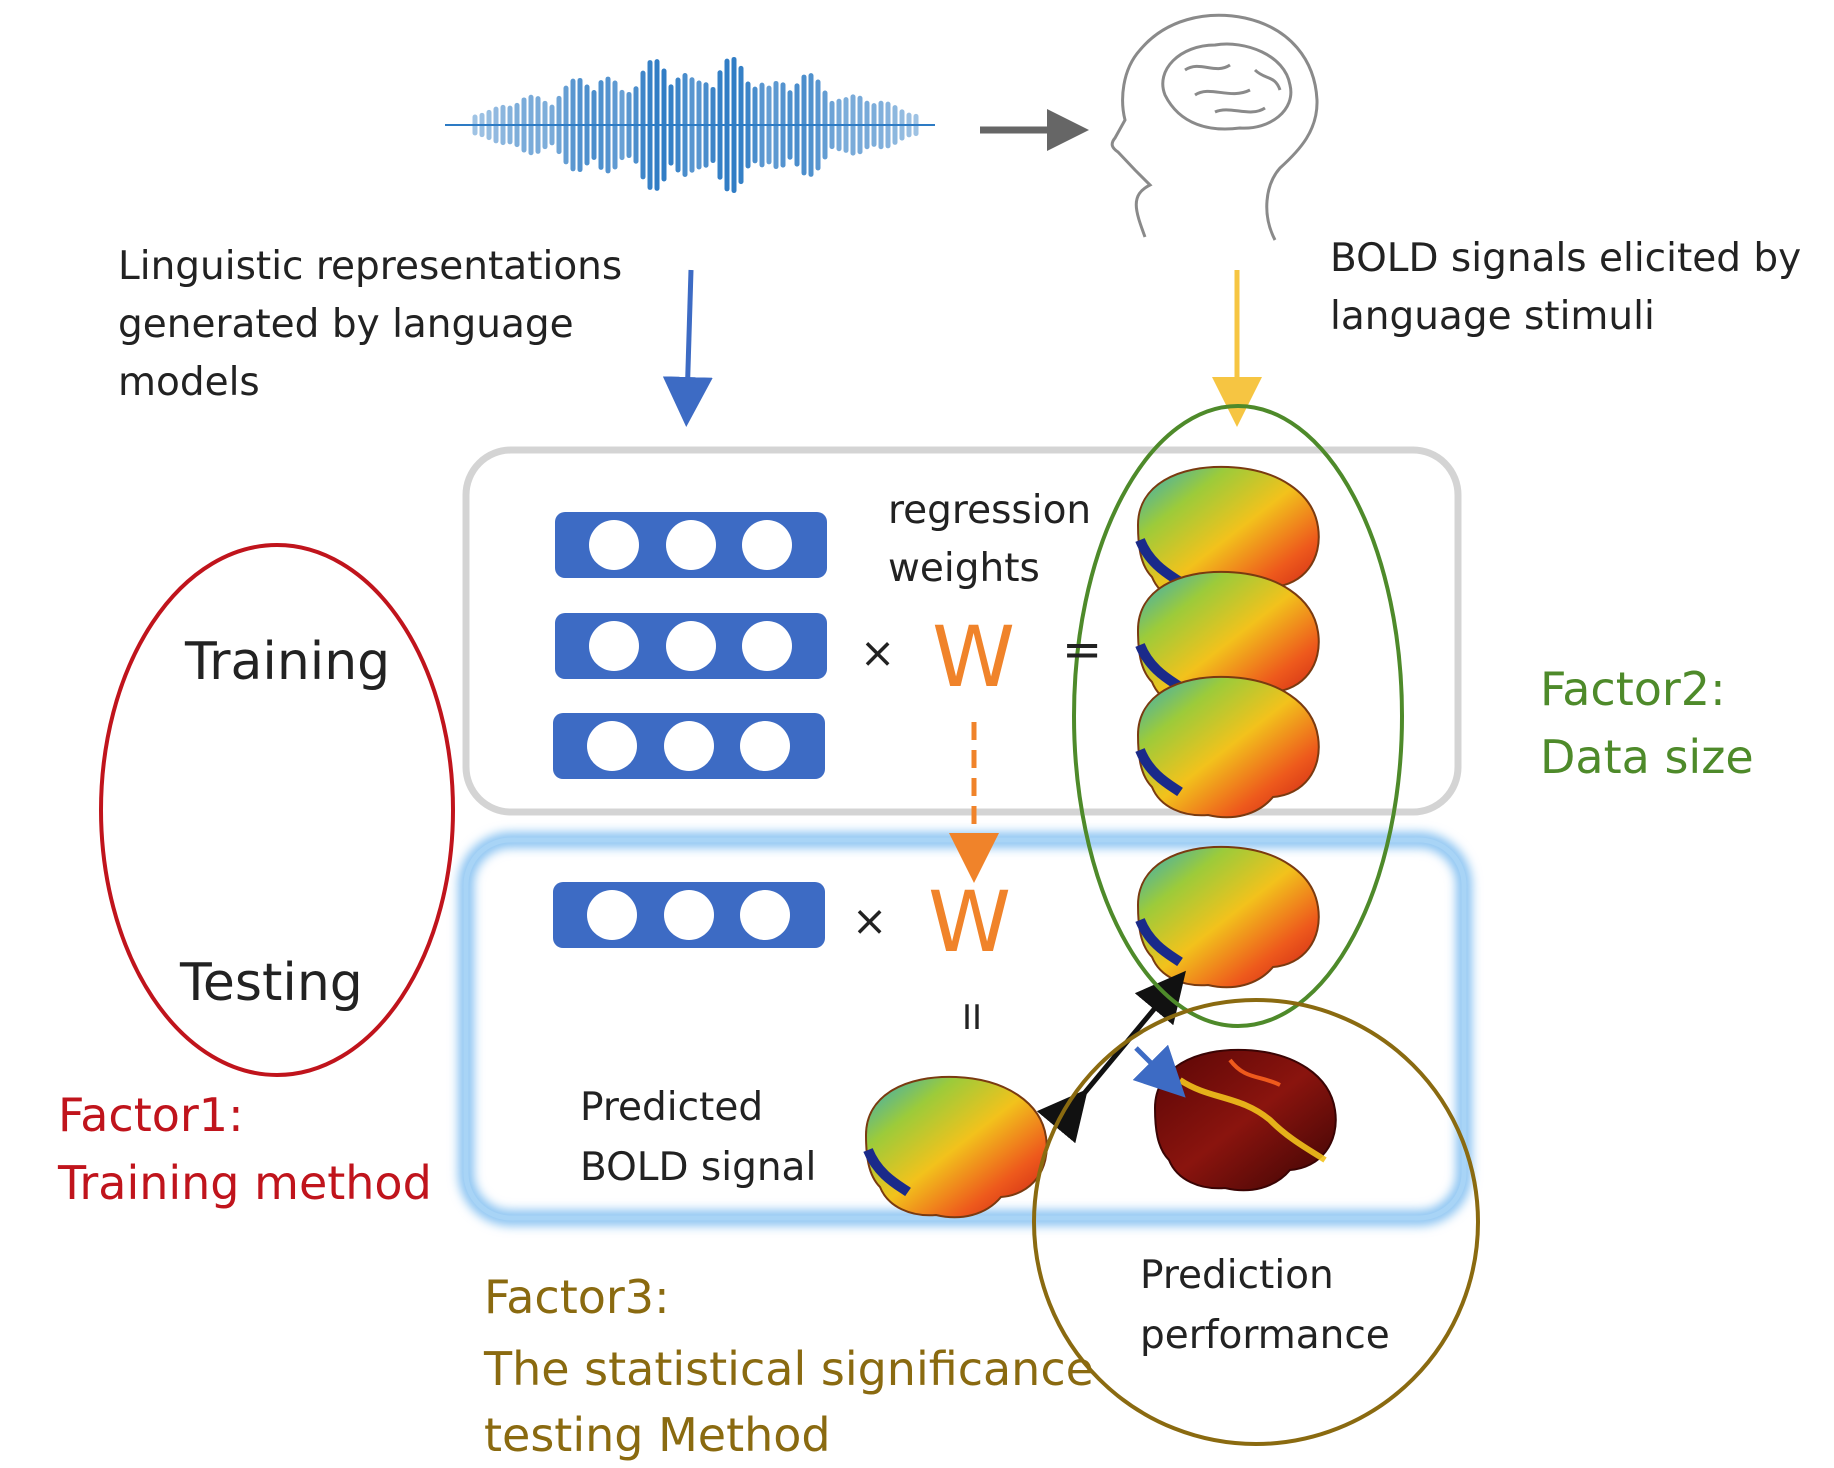 The image size is (1834, 1468). I want to click on factor2-ellipse, so click(1238, 716).